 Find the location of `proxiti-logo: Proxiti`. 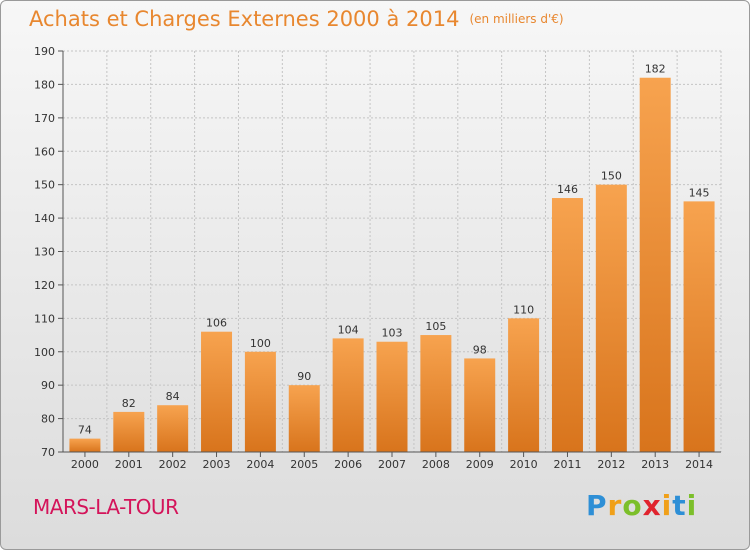

proxiti-logo: Proxiti is located at coordinates (641, 505).